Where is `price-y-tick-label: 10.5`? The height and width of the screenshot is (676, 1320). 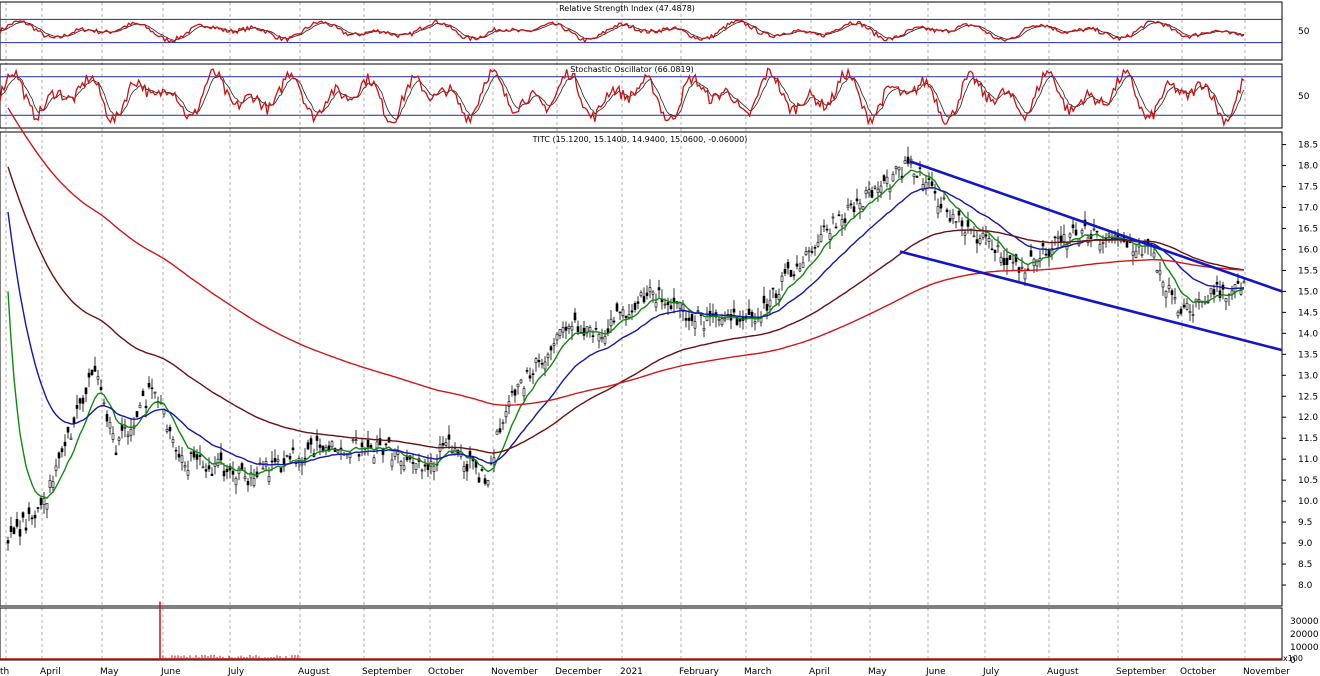
price-y-tick-label: 10.5 is located at coordinates (1308, 481).